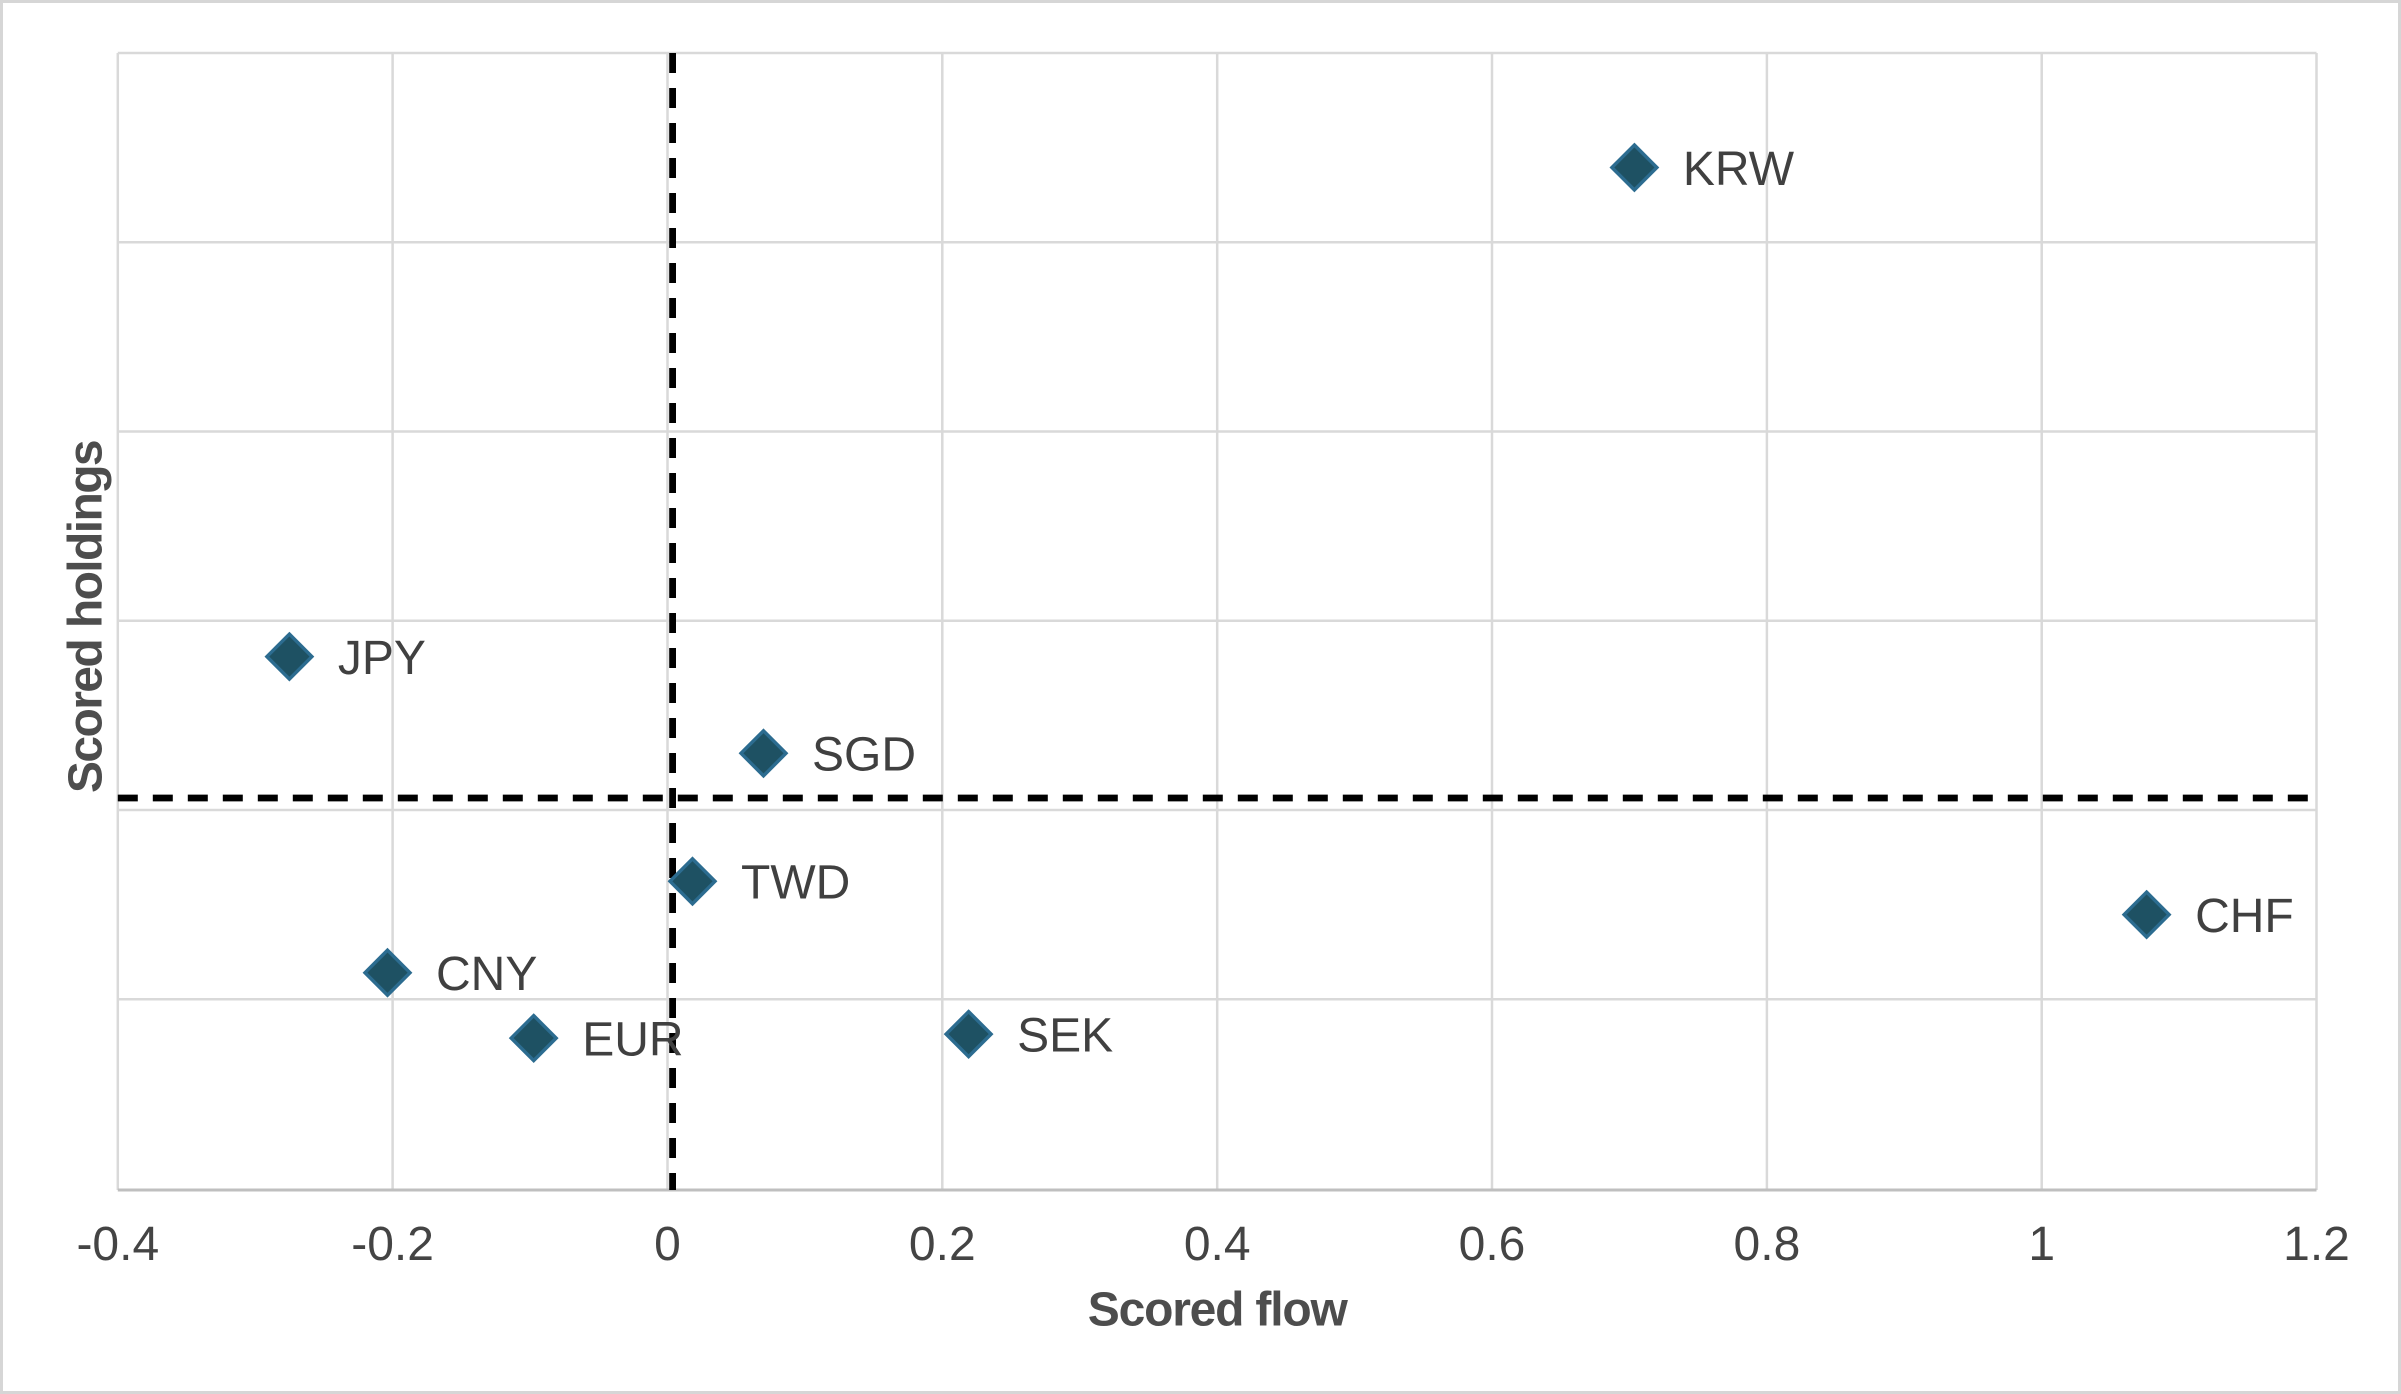  What do you see at coordinates (795, 883) in the screenshot?
I see `svg-text: TWD` at bounding box center [795, 883].